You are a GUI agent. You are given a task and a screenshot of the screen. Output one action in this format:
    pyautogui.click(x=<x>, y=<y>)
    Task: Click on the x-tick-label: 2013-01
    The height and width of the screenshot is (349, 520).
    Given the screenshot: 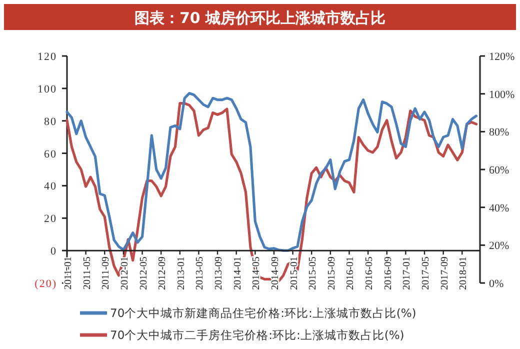 What is the action you would take?
    pyautogui.click(x=181, y=273)
    